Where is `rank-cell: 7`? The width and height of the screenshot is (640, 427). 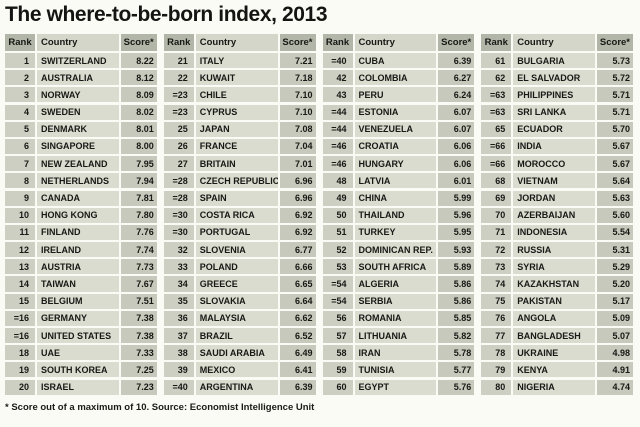 rank-cell: 7 is located at coordinates (20, 164).